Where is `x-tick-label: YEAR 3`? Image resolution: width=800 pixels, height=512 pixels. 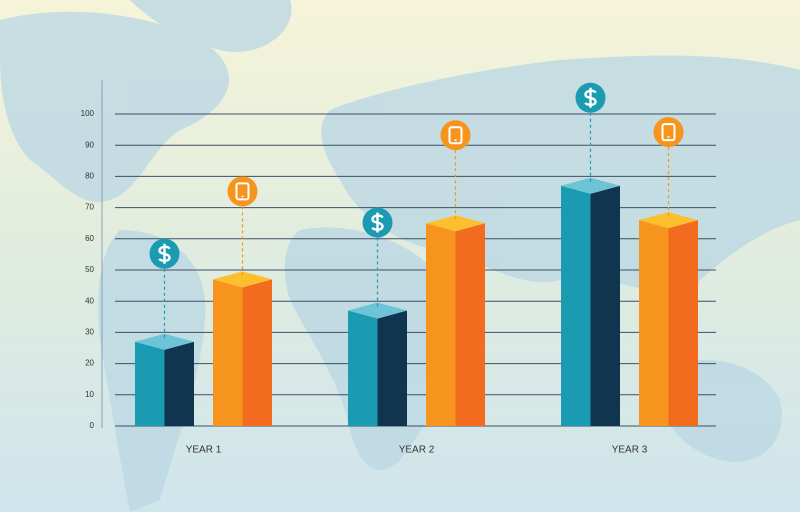 x-tick-label: YEAR 3 is located at coordinates (630, 450).